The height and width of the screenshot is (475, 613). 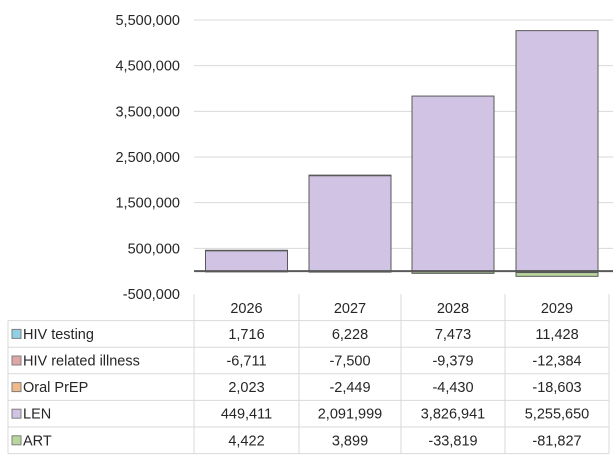 I want to click on data-cell-value: 2,091,999, so click(x=350, y=415).